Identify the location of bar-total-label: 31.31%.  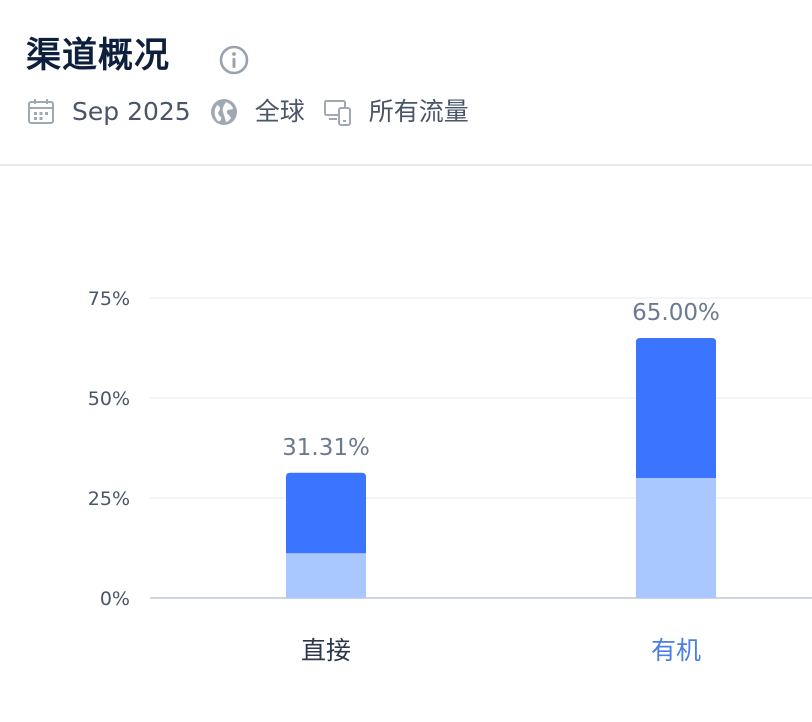
(326, 448).